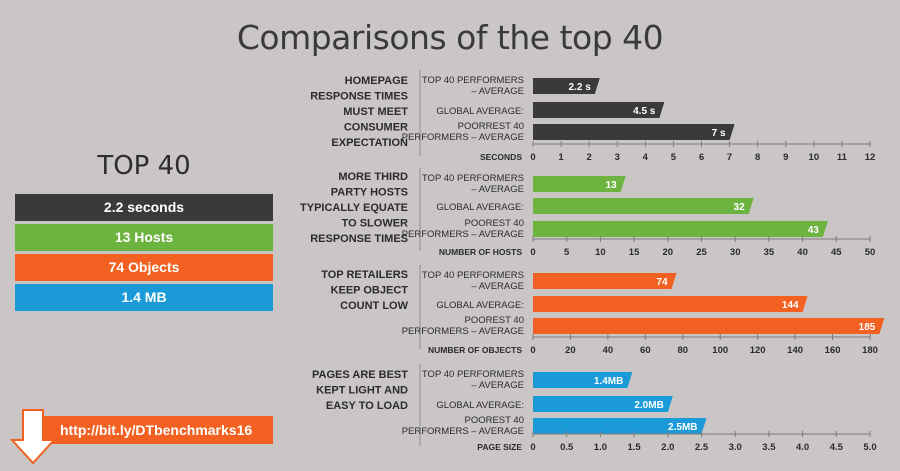 The image size is (900, 471). Describe the element at coordinates (473, 275) in the screenshot. I see `chart-2-category-label: TOP 40 PERFORMERS` at that location.